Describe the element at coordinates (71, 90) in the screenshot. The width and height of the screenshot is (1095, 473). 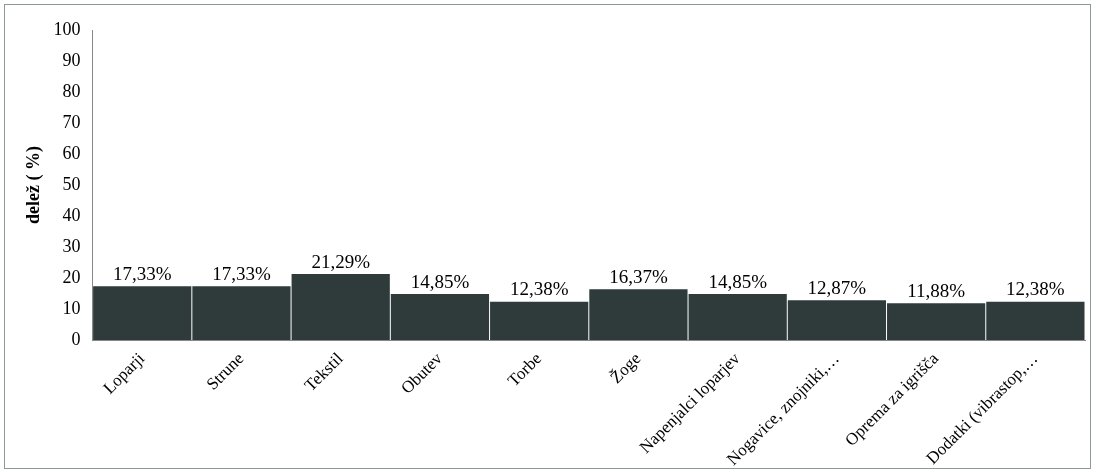
I see `y-tick-label: 80` at that location.